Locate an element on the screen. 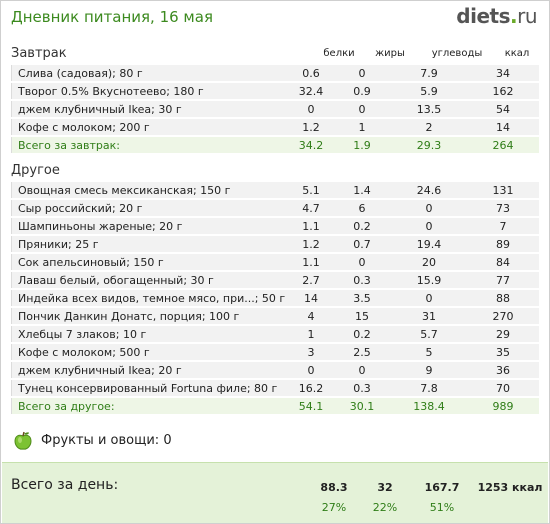  food-name: Сыр российский; 20 г is located at coordinates (150, 208).